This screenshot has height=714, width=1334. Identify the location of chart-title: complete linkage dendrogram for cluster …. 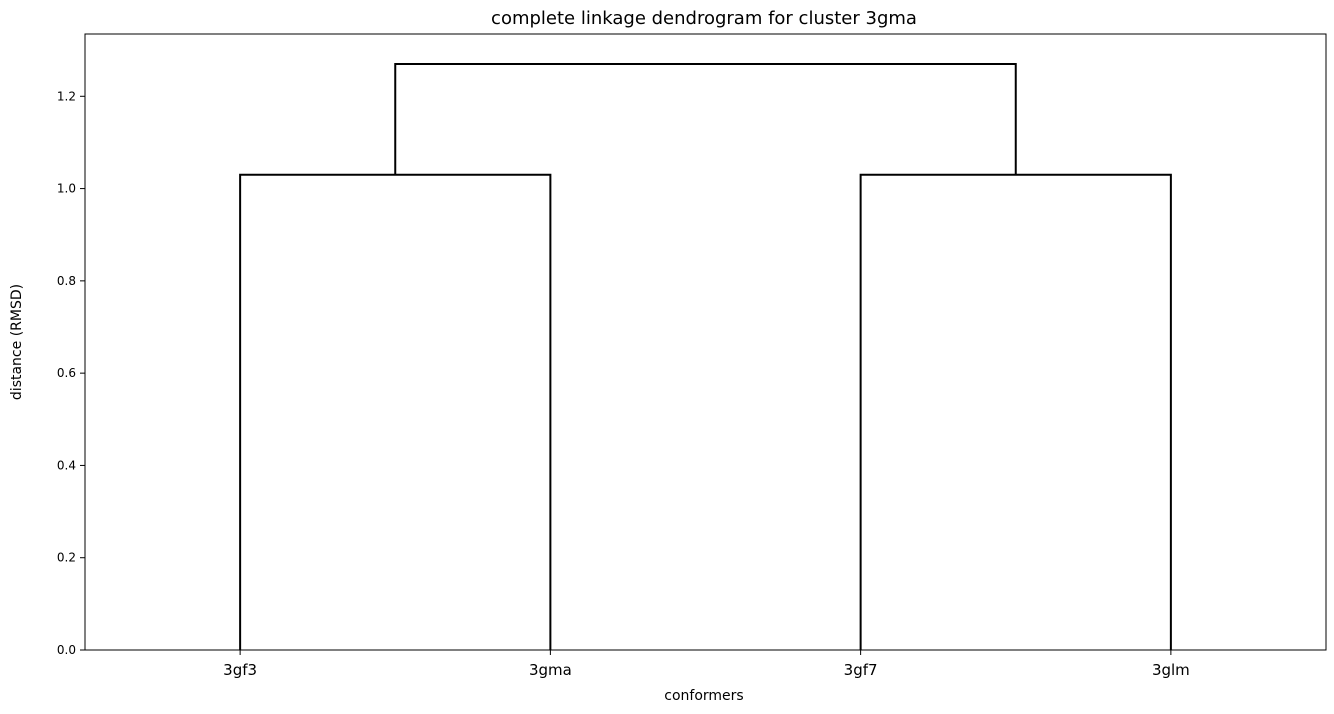
(704, 18).